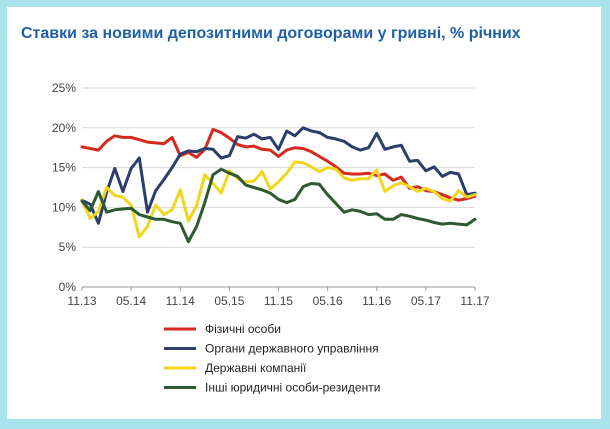  I want to click on x-tick-label: 11.16, so click(376, 301).